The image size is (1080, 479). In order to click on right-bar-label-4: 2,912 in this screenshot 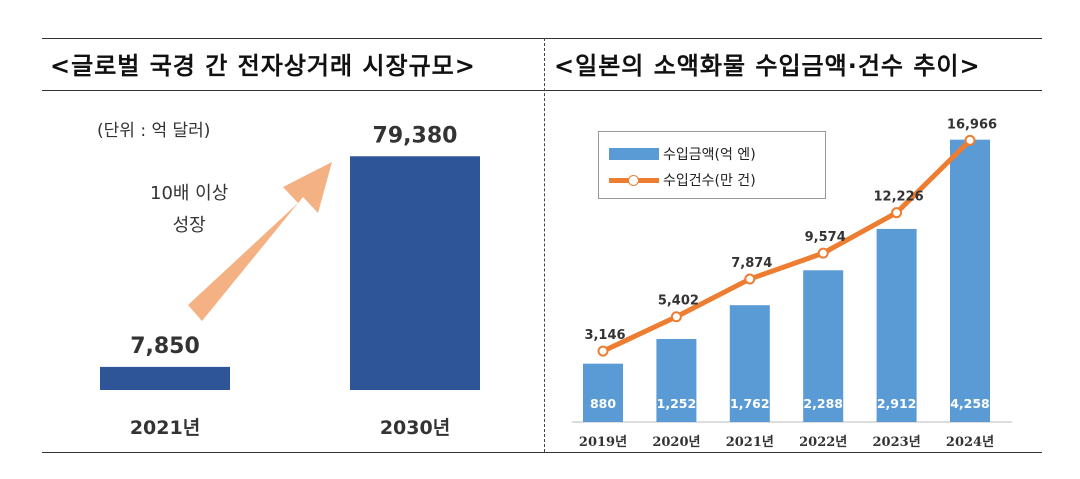, I will do `click(897, 403)`.